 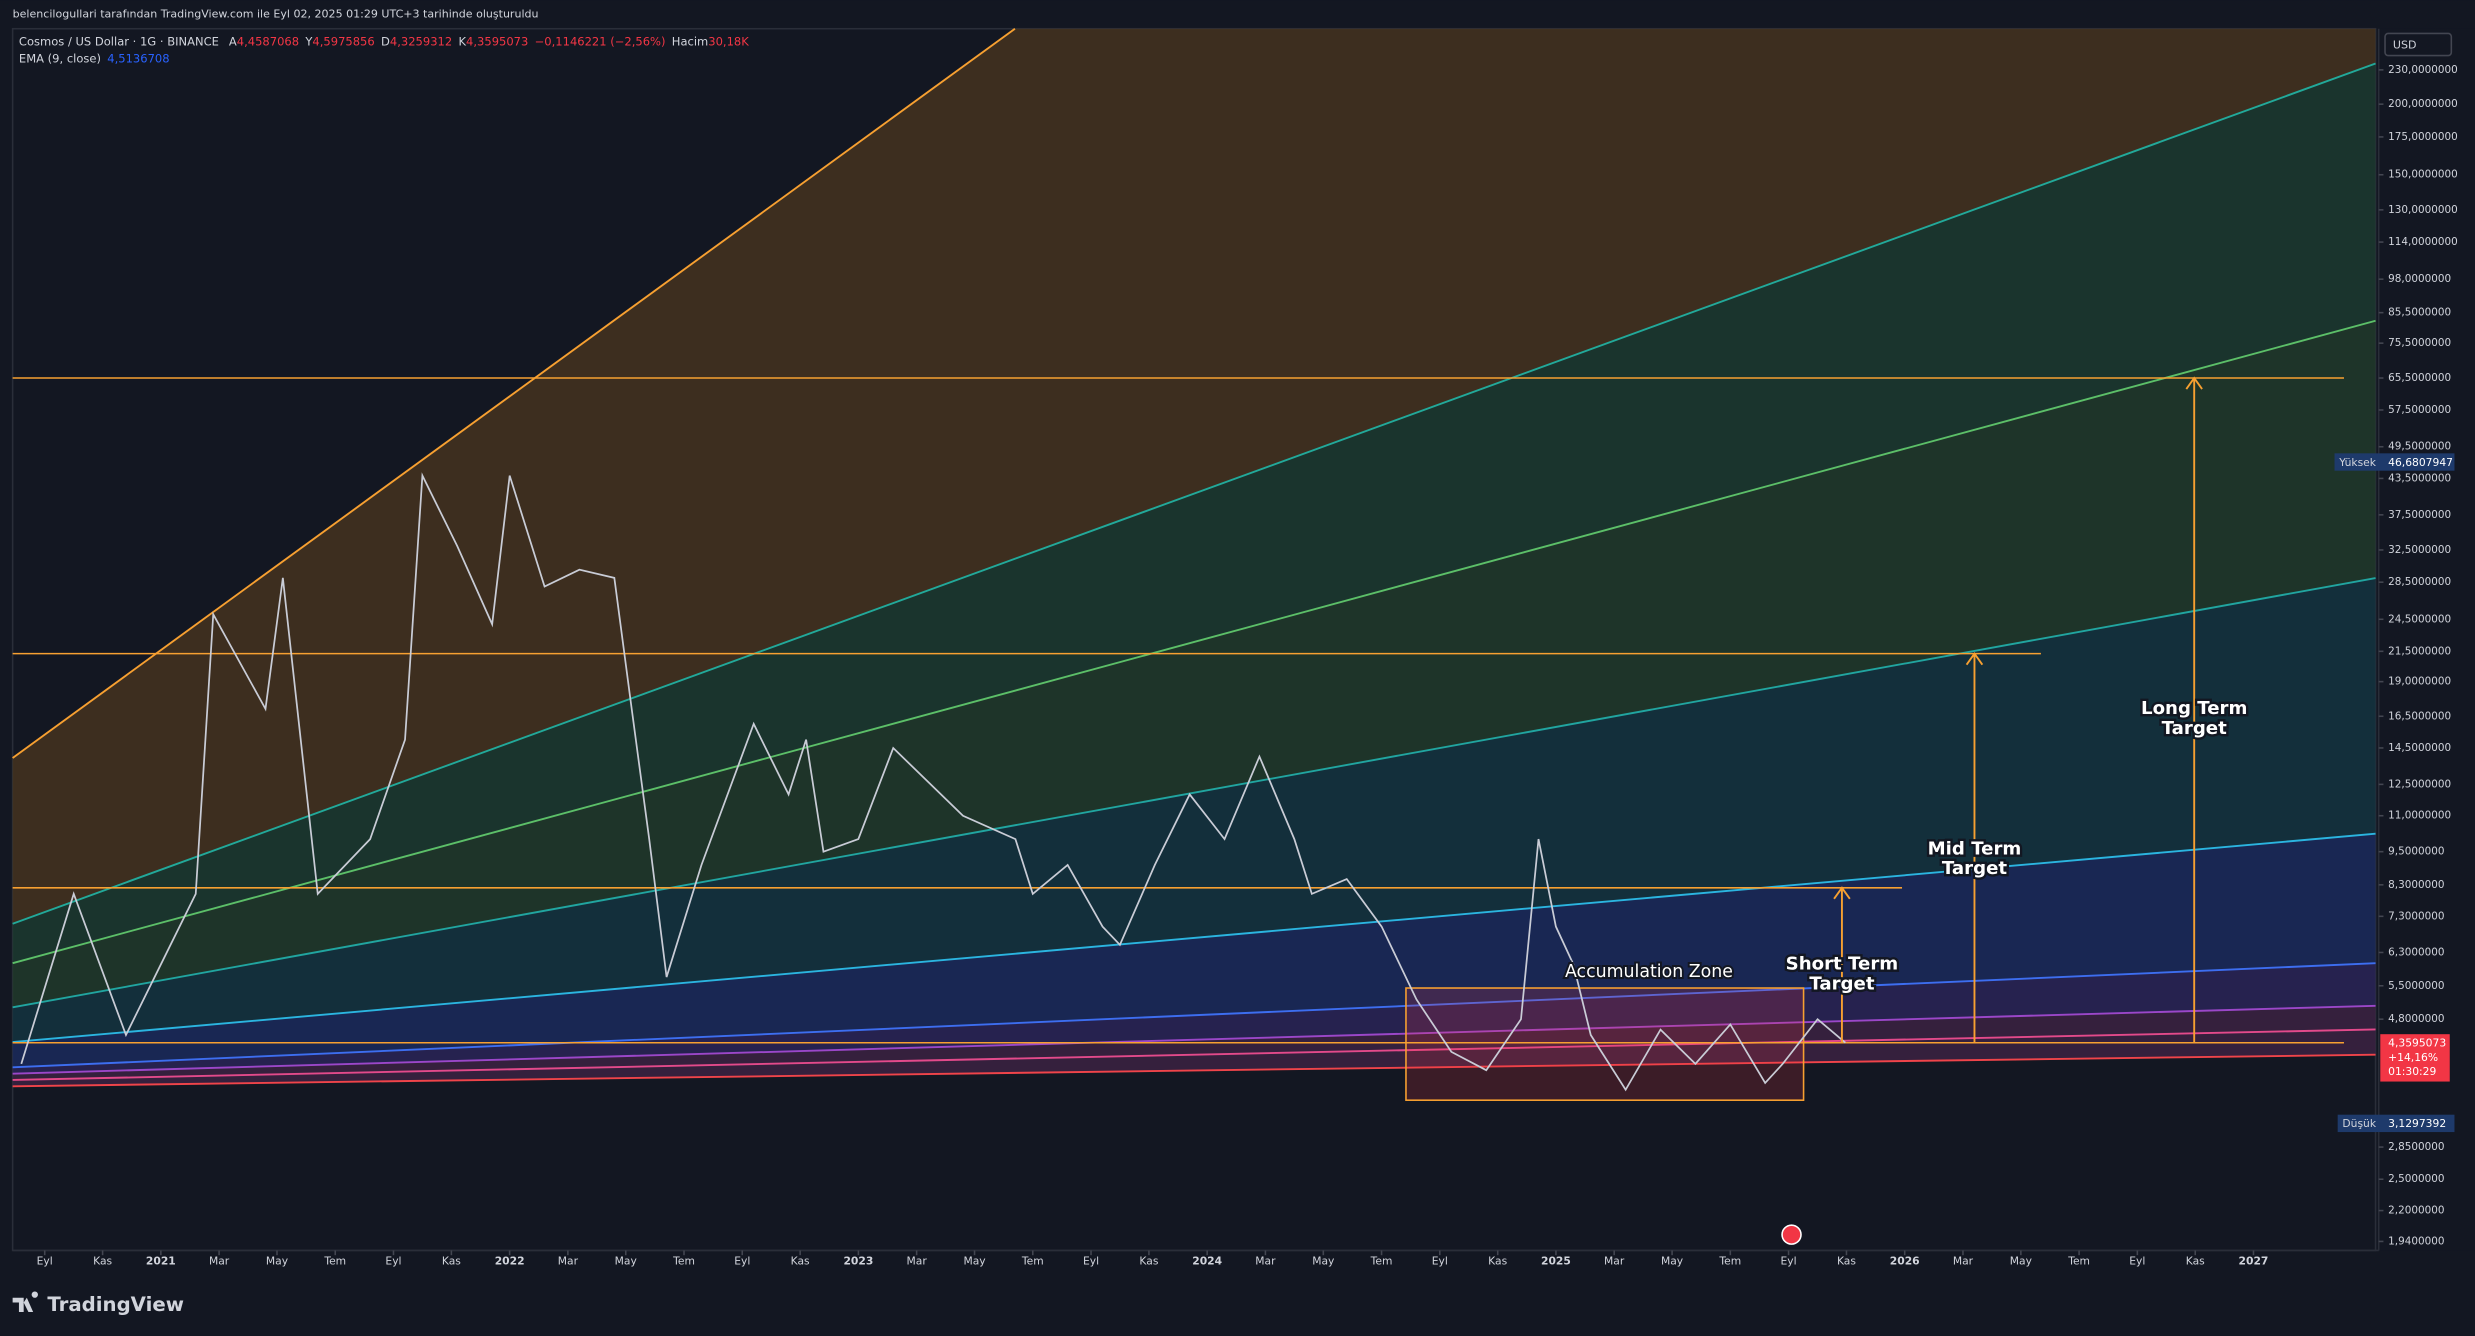 I want to click on accumulation-zone, so click(x=1605, y=1044).